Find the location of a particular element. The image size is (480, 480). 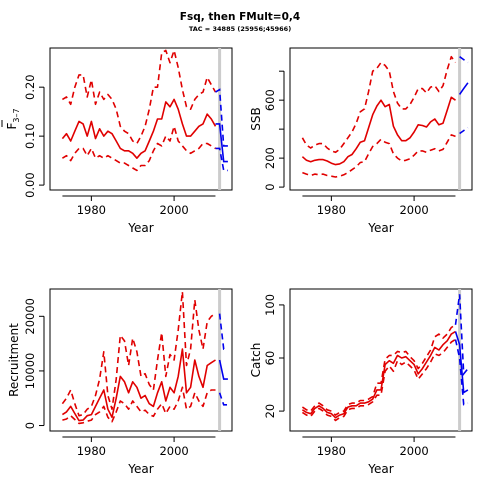

recruitment-y-tick-label: 0 is located at coordinates (30, 425).